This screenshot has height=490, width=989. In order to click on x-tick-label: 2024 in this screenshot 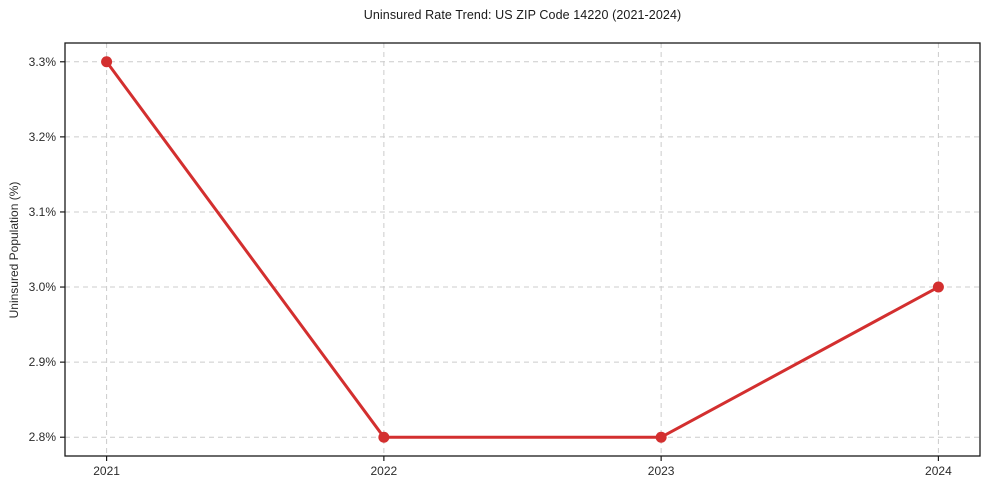, I will do `click(938, 471)`.